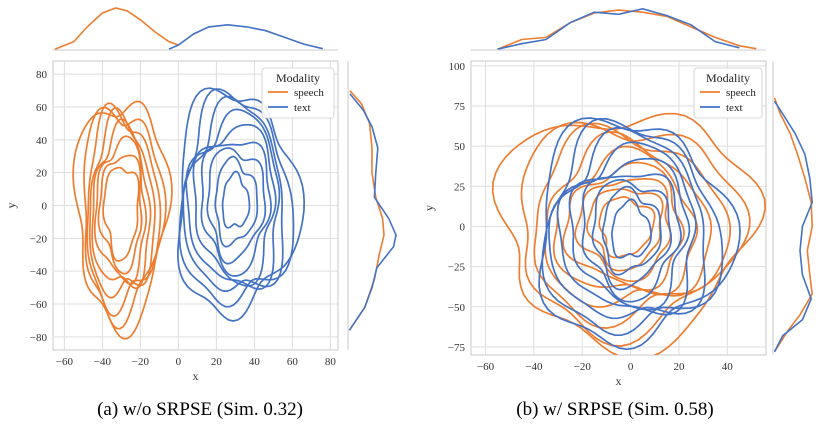  Describe the element at coordinates (457, 268) in the screenshot. I see `y-tick-label: −25` at that location.